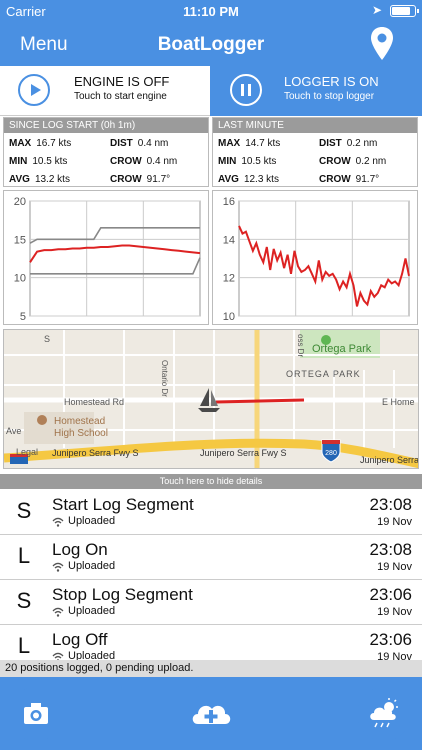 This screenshot has width=422, height=750. What do you see at coordinates (398, 402) in the screenshot?
I see `street-label: E Home` at bounding box center [398, 402].